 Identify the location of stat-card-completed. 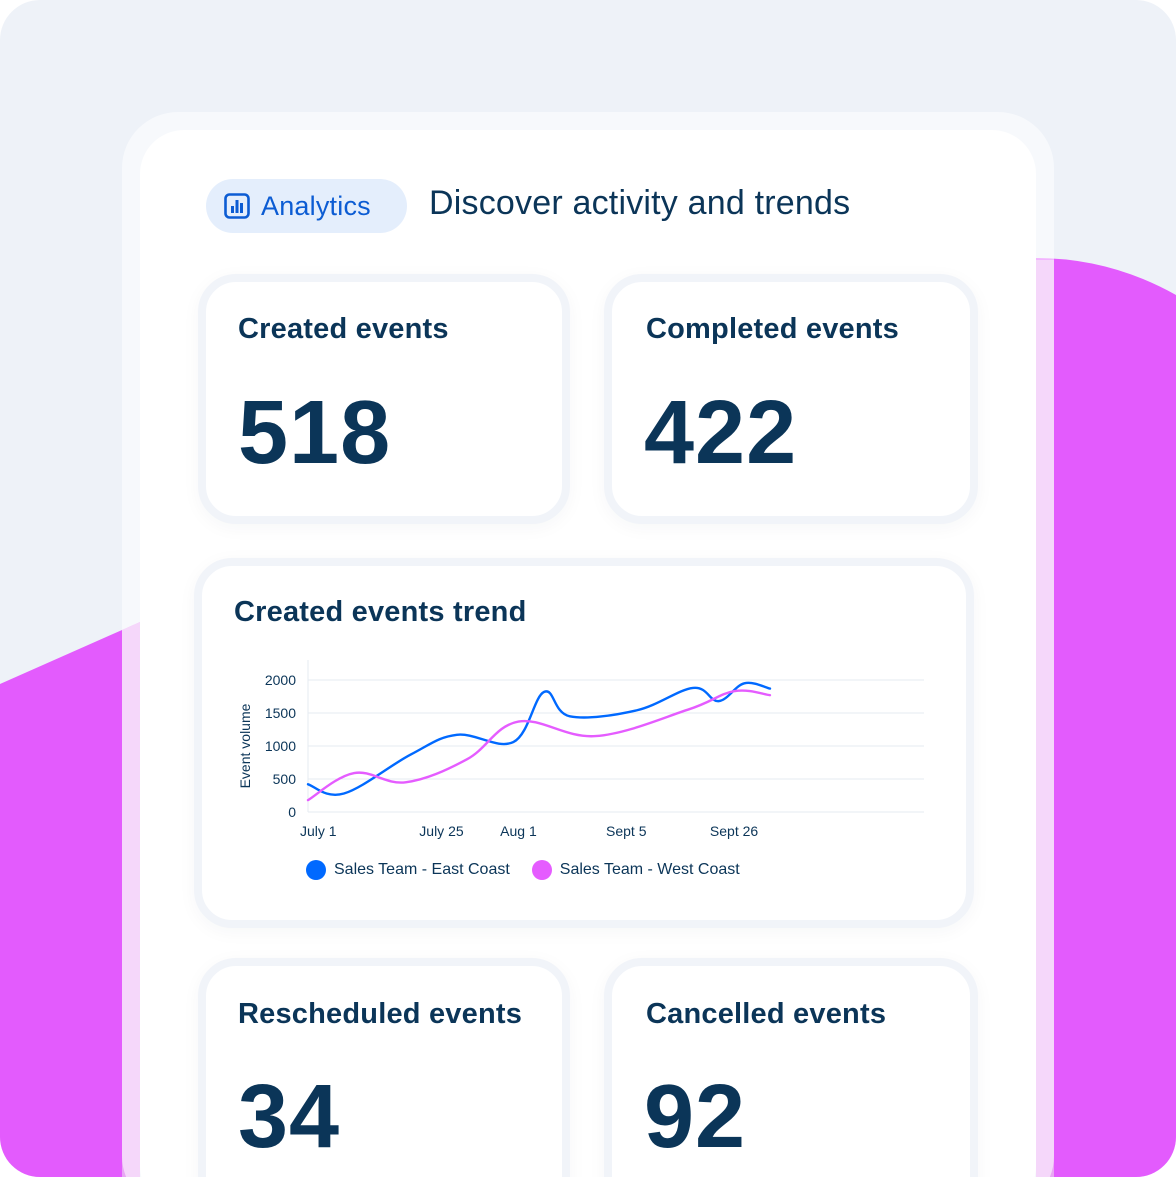
(791, 399).